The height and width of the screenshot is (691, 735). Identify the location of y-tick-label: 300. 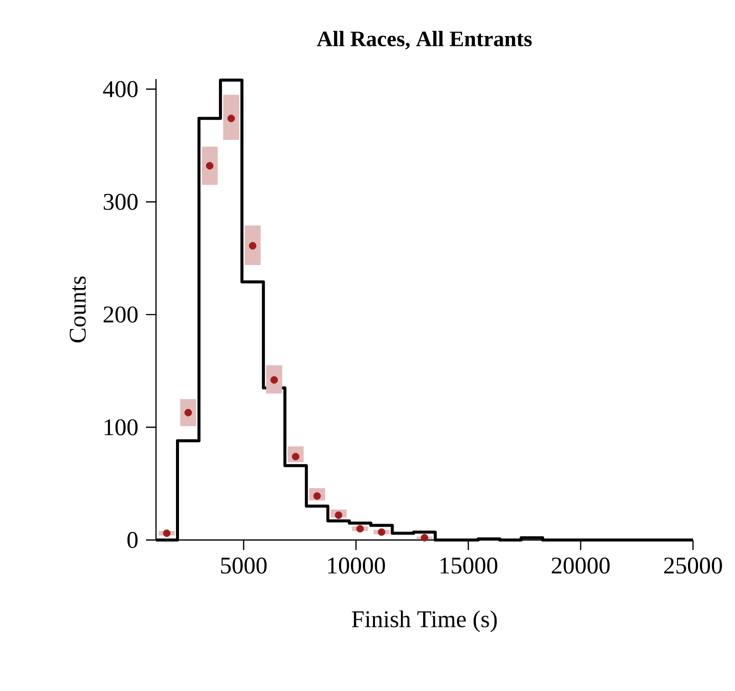
(121, 202).